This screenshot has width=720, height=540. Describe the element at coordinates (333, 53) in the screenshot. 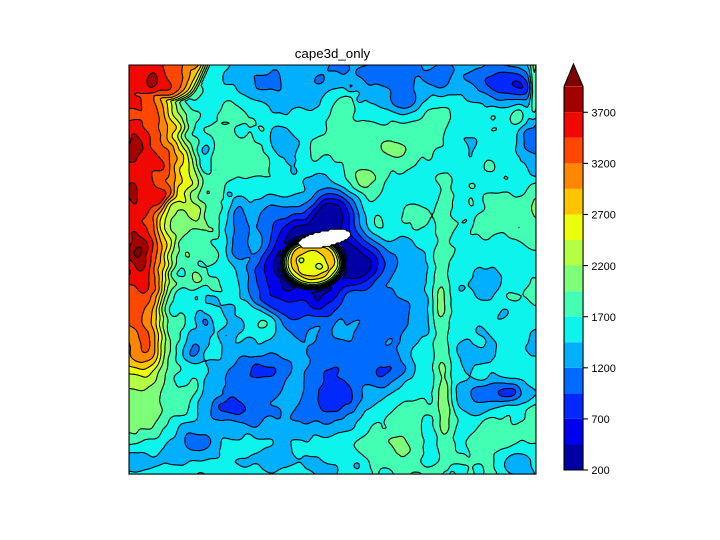

I see `svg-text: cape3d_only` at that location.